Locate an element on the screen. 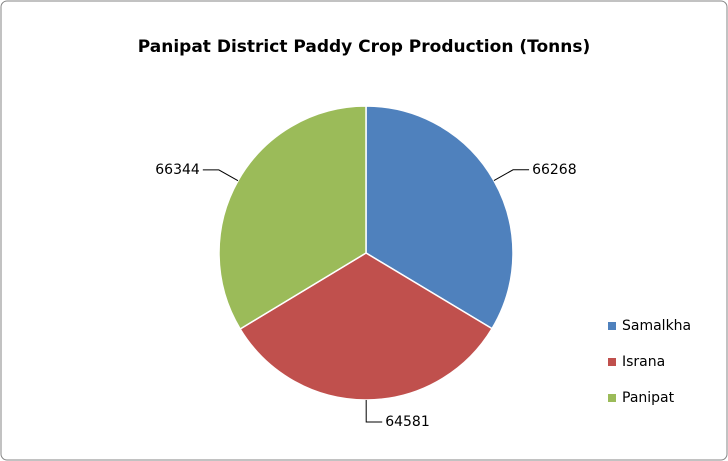 The image size is (728, 461). data-label: 66344 is located at coordinates (177, 170).